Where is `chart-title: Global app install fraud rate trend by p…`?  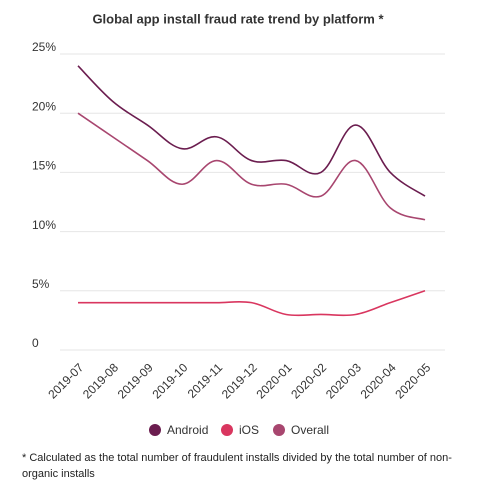 chart-title: Global app install fraud rate trend by p… is located at coordinates (238, 18).